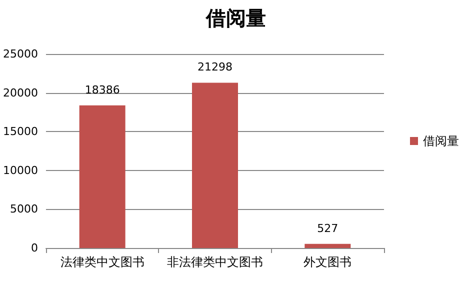 This screenshot has height=282, width=472. What do you see at coordinates (327, 228) in the screenshot?
I see `data-label: 527` at bounding box center [327, 228].